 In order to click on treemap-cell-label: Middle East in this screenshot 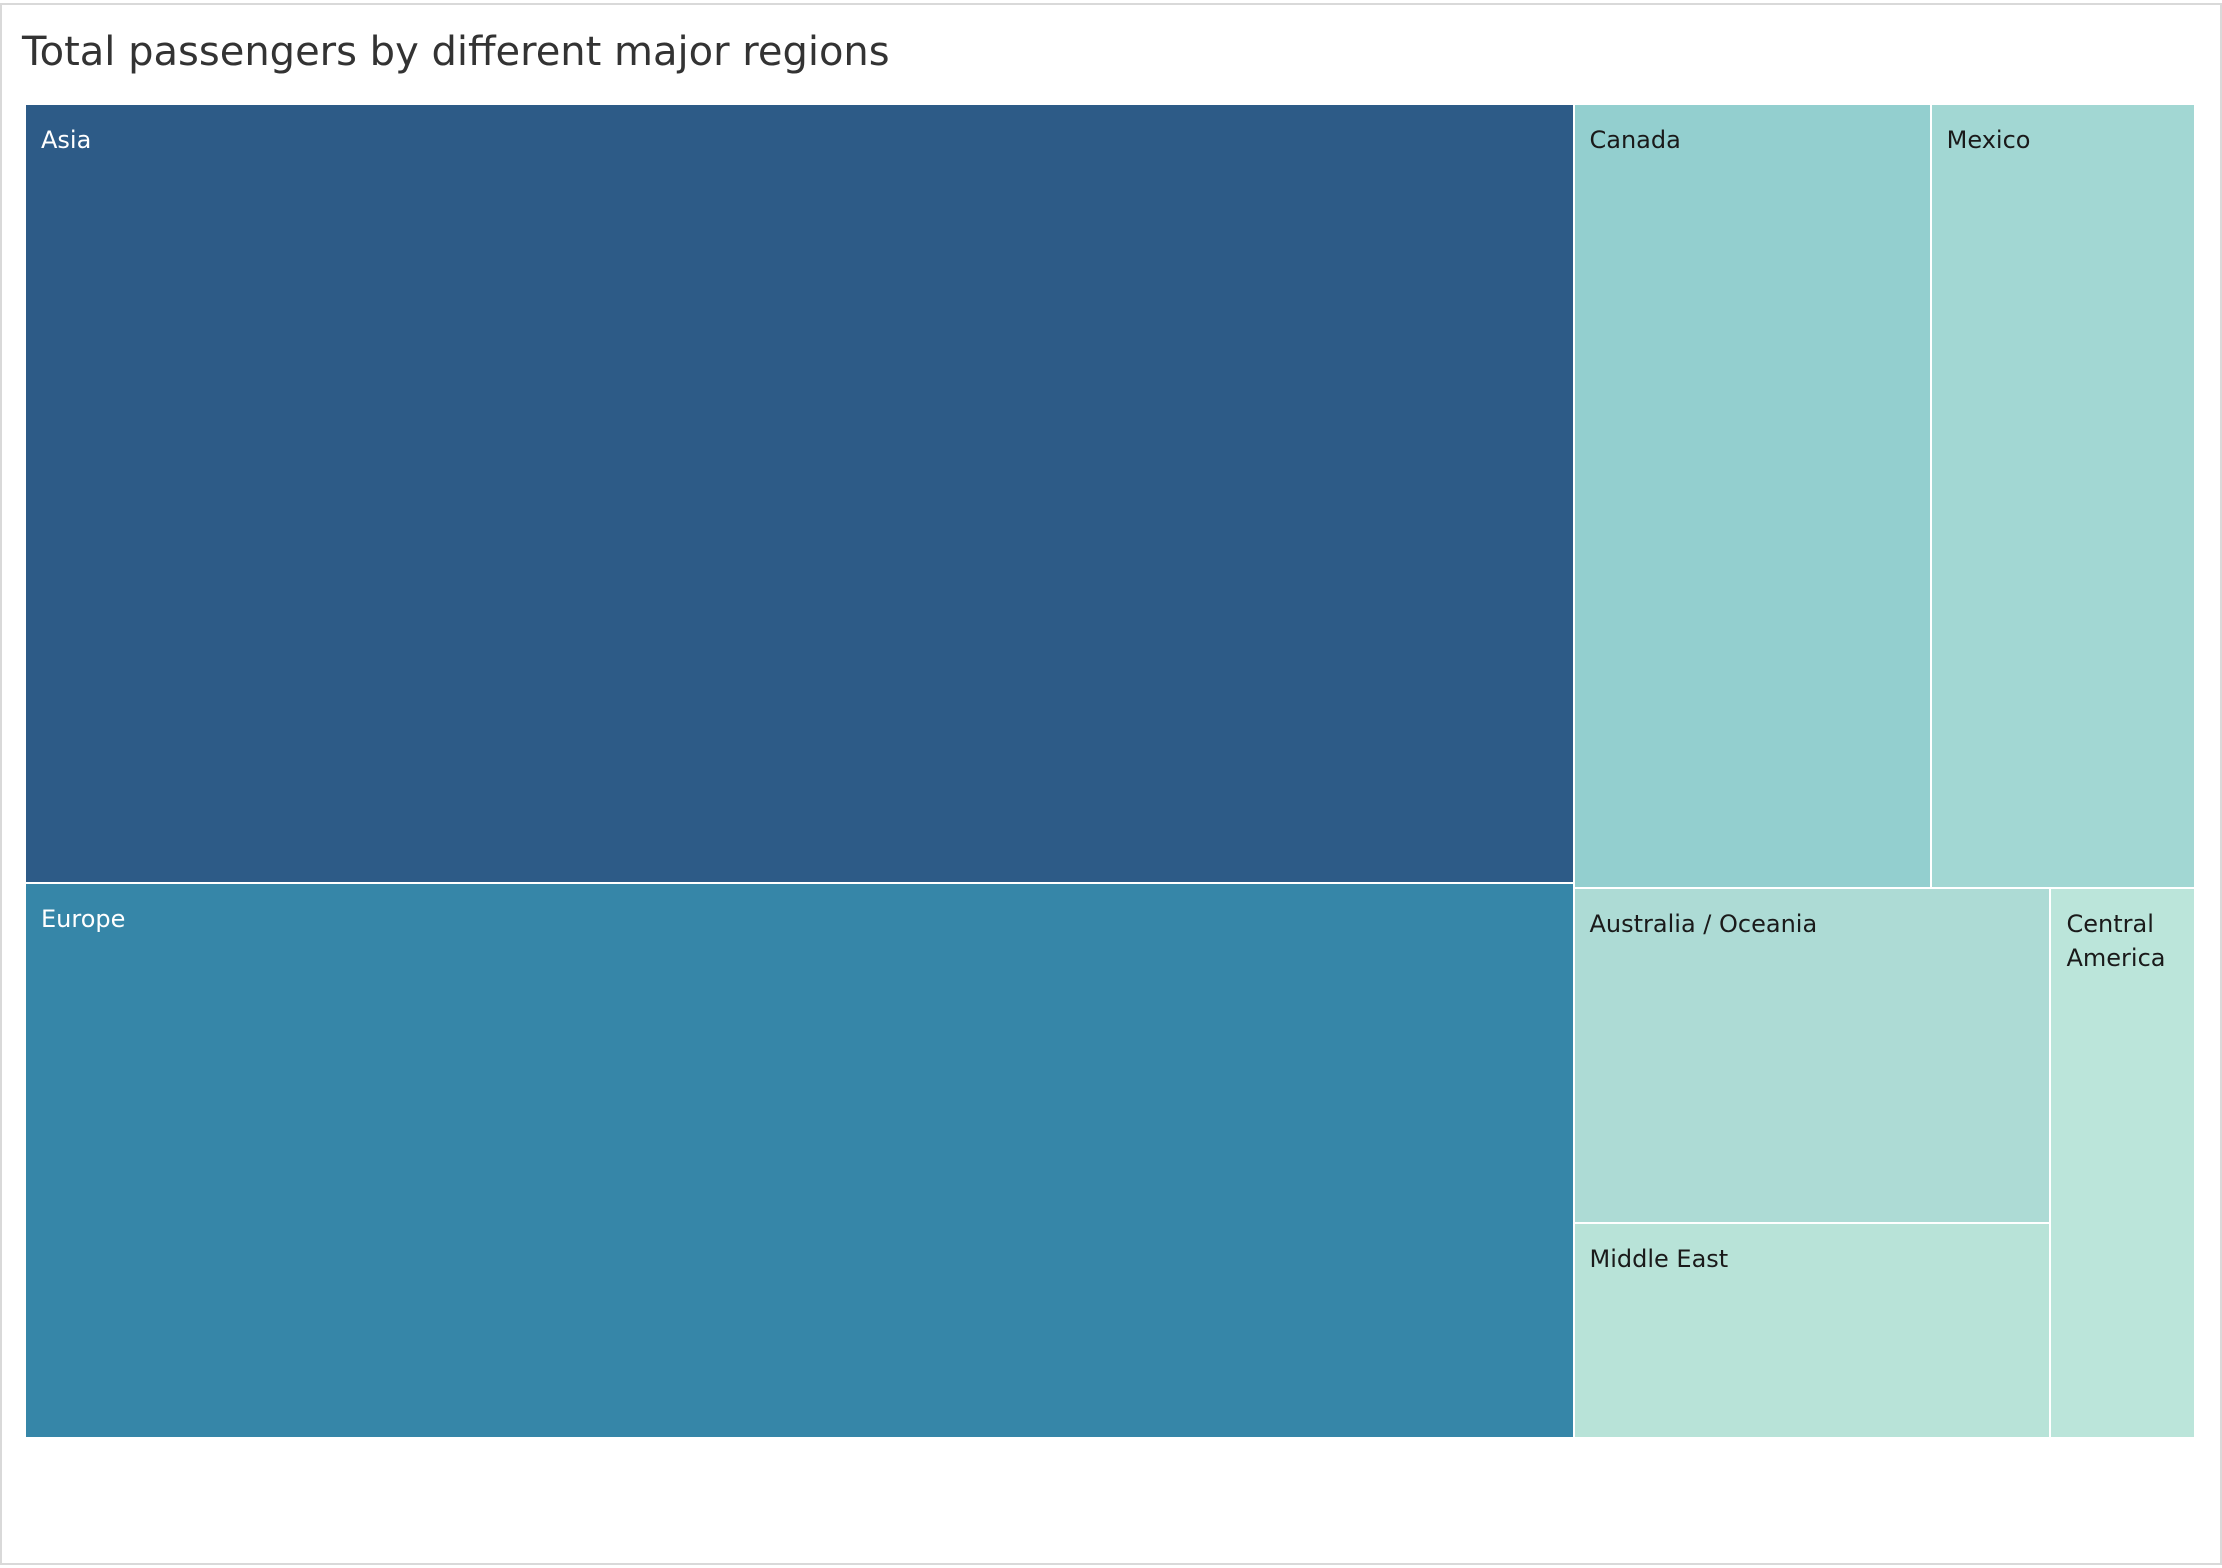, I will do `click(1659, 1258)`.